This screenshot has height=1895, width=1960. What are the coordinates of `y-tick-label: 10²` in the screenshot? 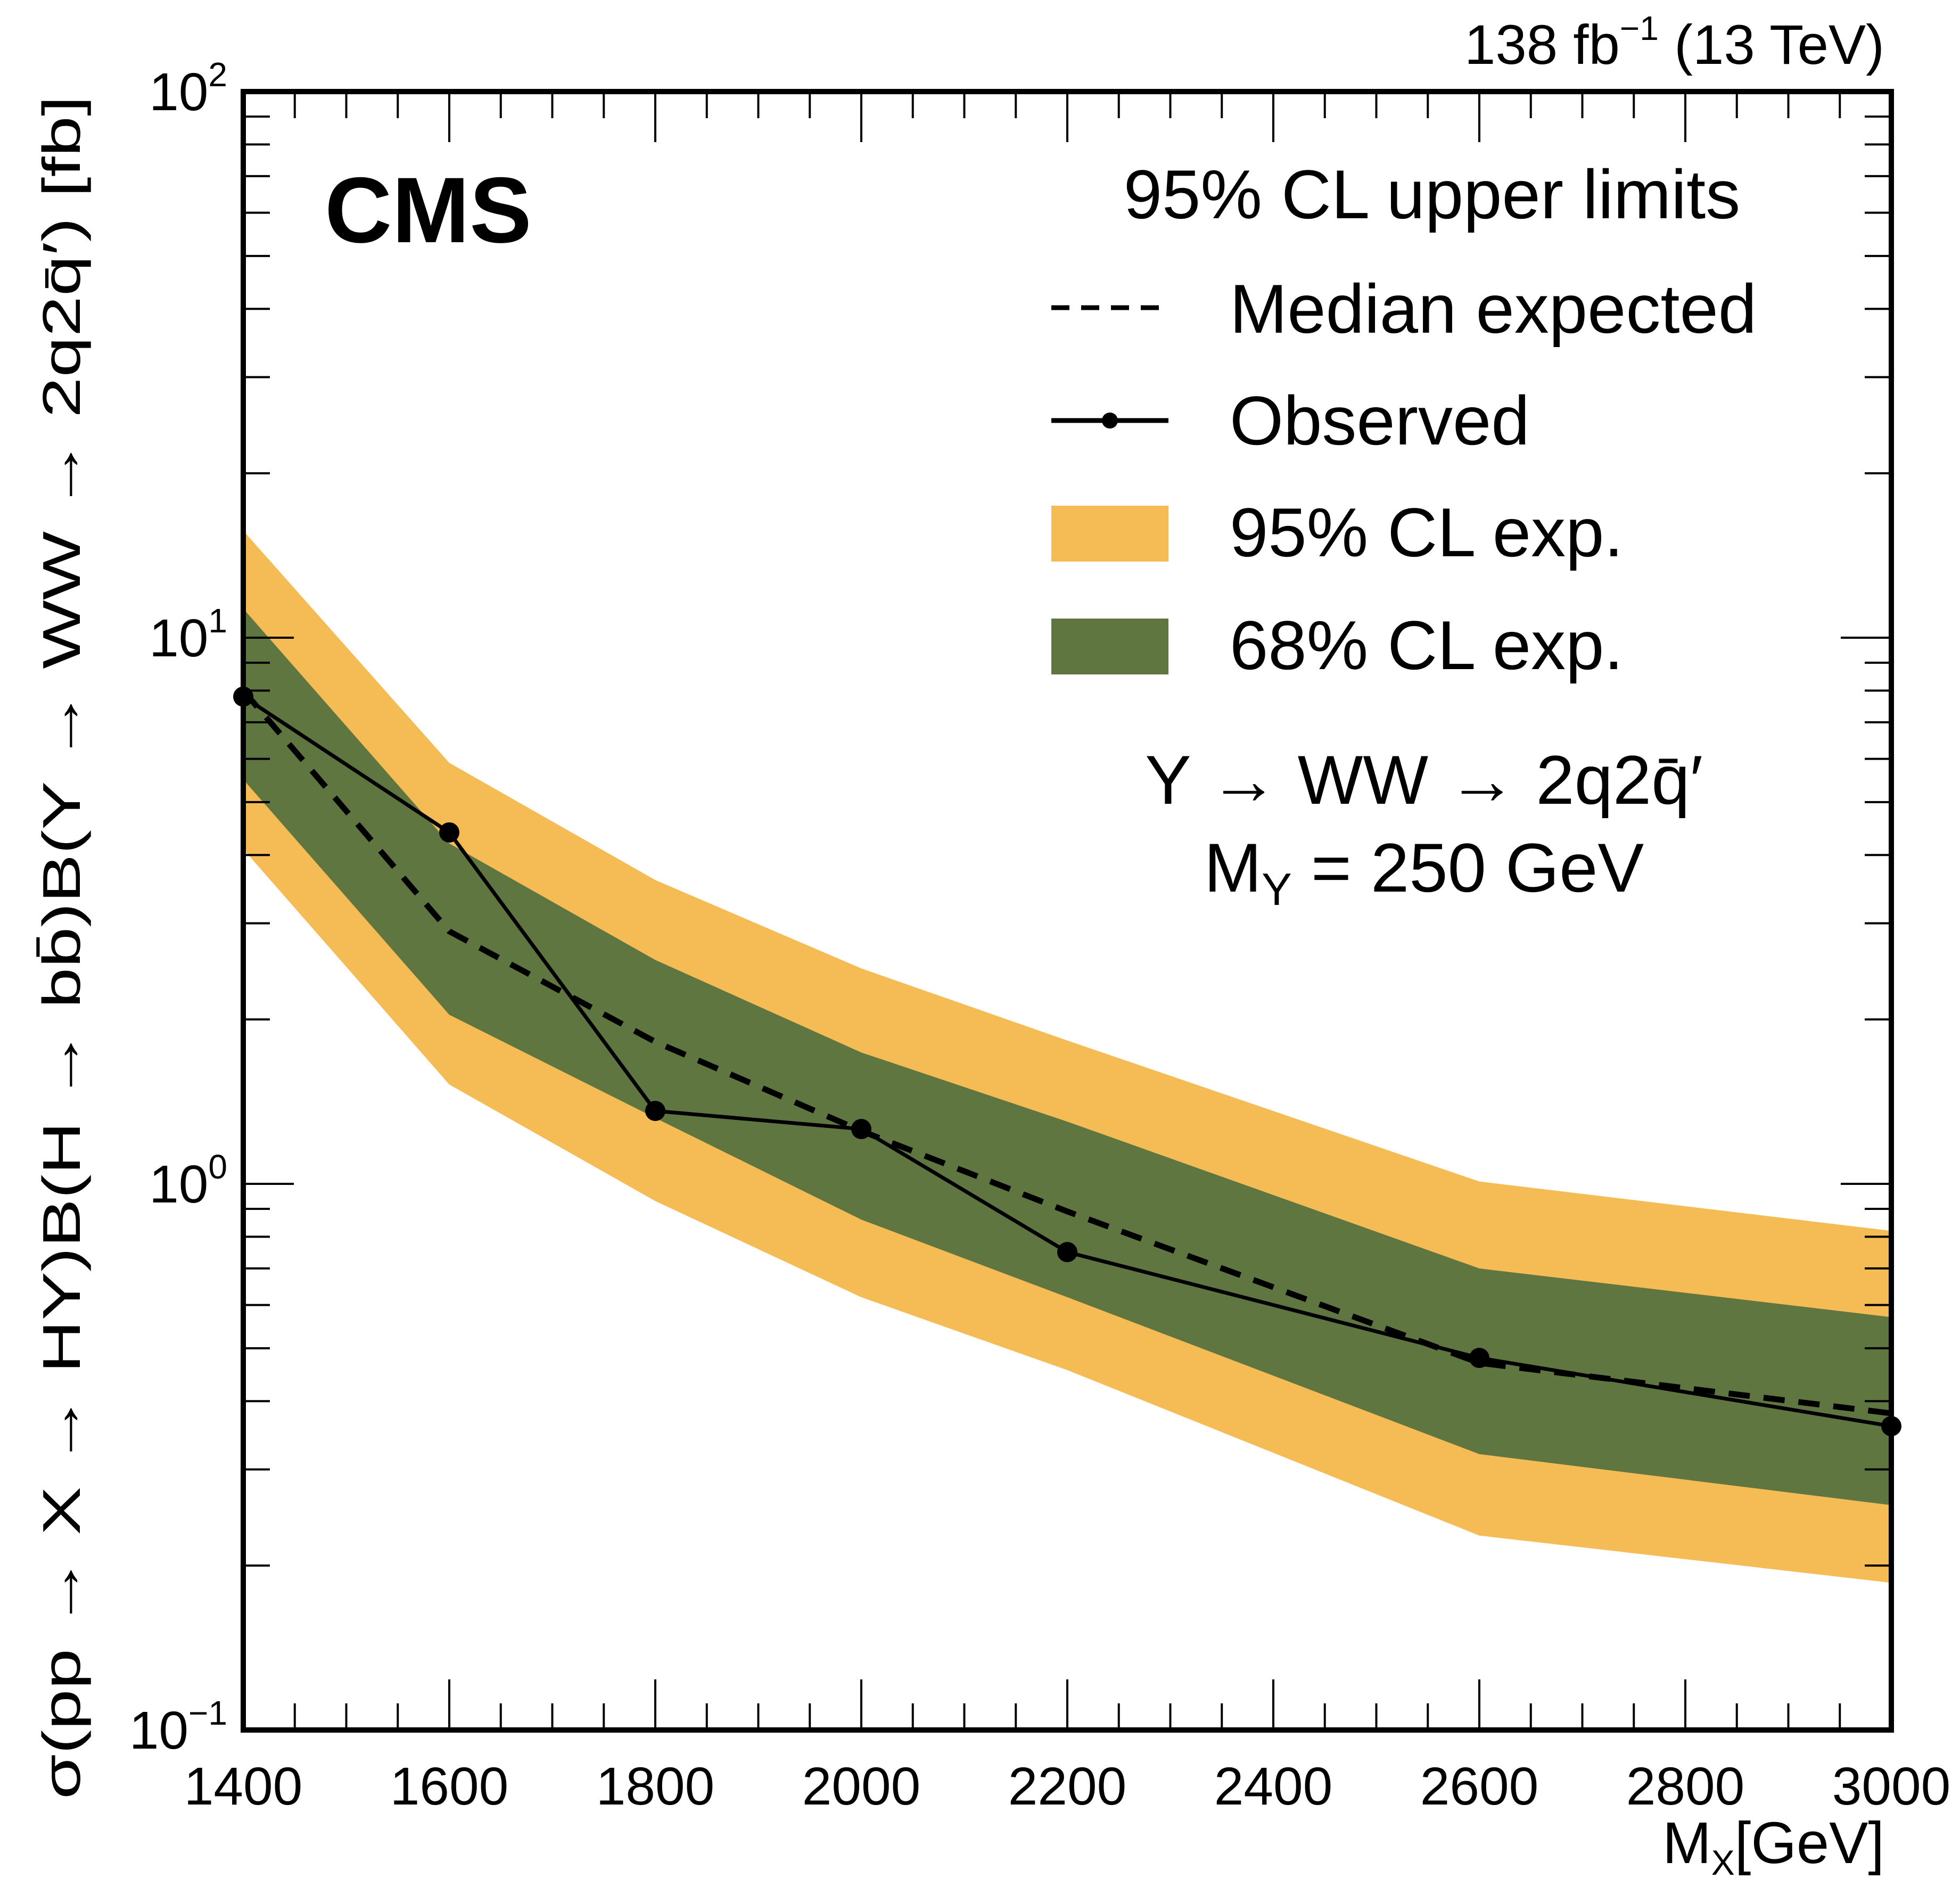 It's located at (188, 89).